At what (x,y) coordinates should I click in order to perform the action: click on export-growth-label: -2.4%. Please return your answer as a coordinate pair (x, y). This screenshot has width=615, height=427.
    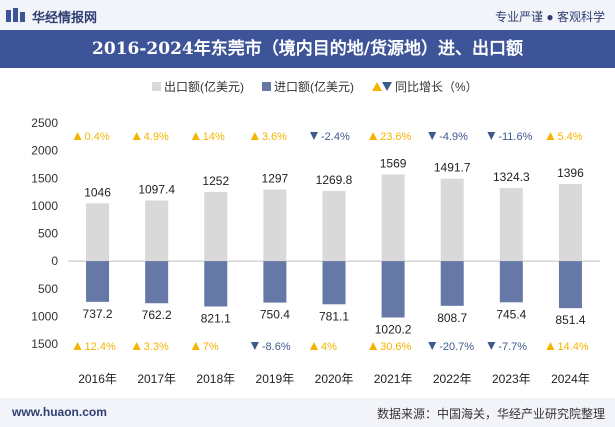
    Looking at the image, I should click on (335, 137).